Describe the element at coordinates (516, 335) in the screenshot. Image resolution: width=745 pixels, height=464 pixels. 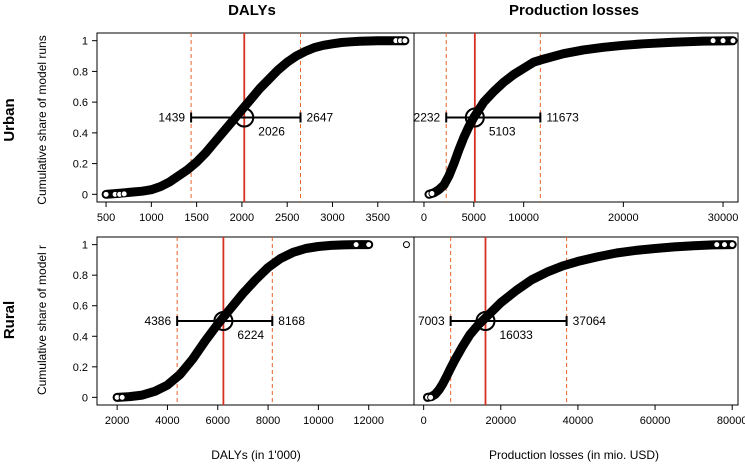
I see `median-value-label: 16033` at that location.